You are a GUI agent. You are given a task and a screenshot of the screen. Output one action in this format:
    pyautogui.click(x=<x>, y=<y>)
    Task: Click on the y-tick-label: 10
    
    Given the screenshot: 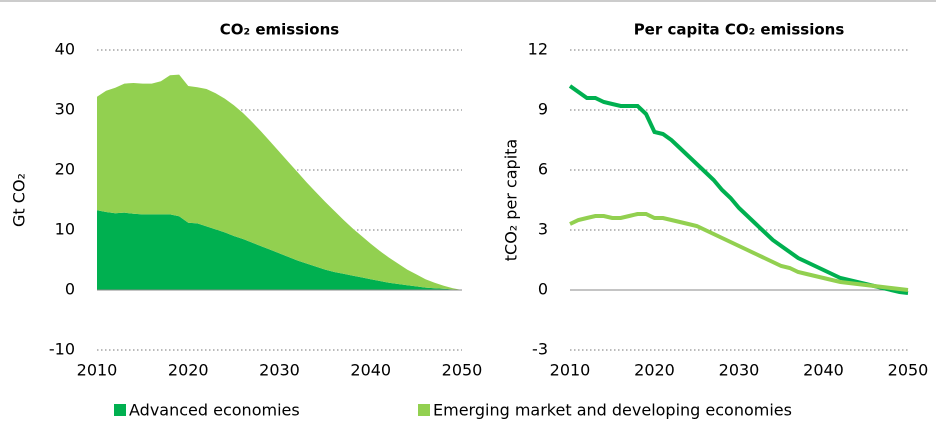 What is the action you would take?
    pyautogui.click(x=65, y=229)
    